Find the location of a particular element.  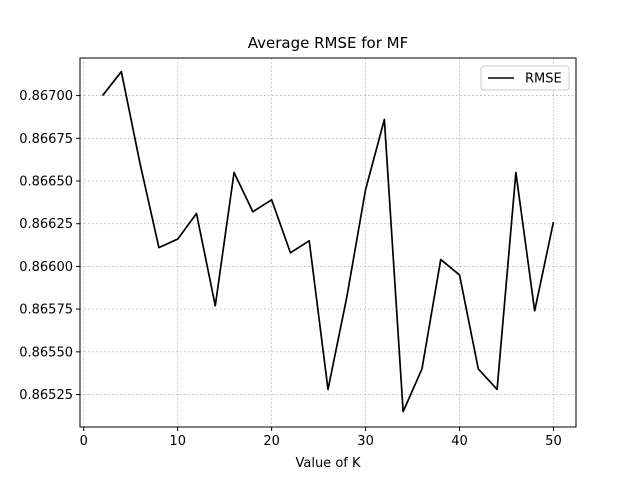

x-axis-label: Value of K is located at coordinates (327, 463).